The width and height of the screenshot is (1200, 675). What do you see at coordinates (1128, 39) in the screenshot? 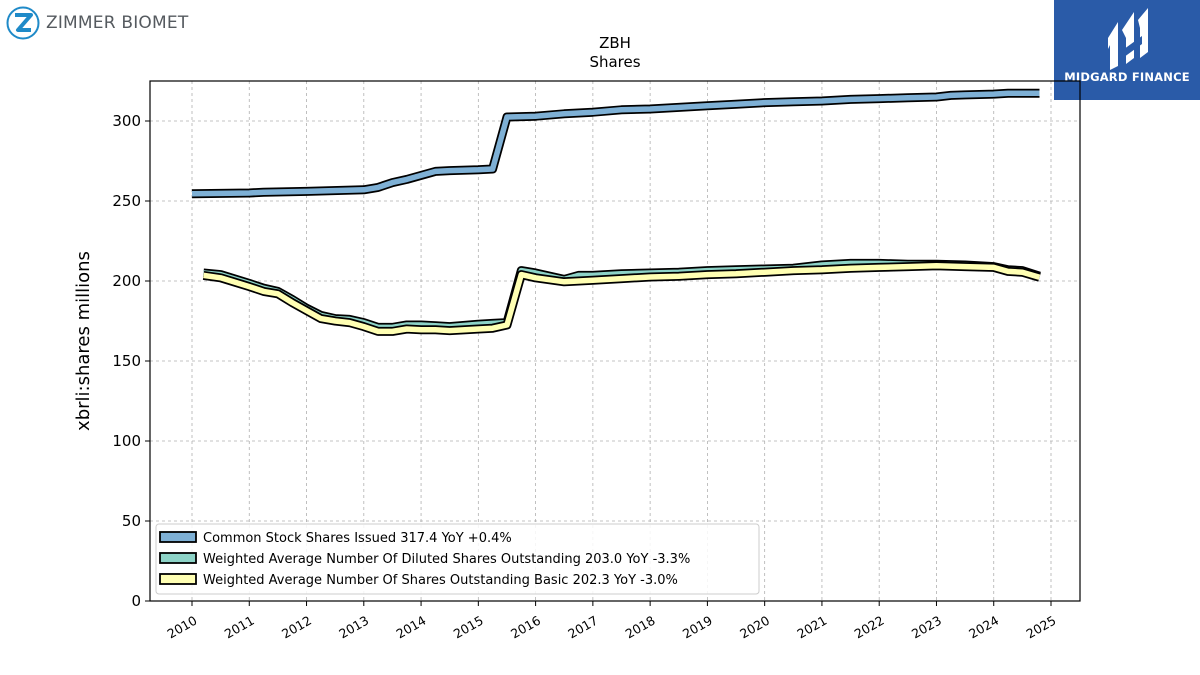
I see `midgard-m-icon` at bounding box center [1128, 39].